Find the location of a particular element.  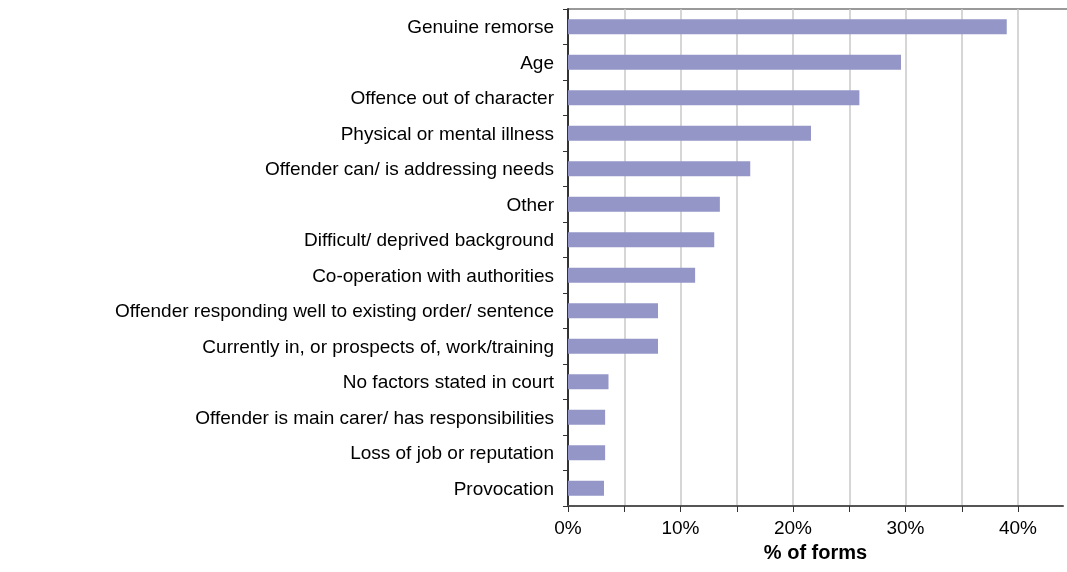

y-tick-label: Loss of job or reputation is located at coordinates (452, 453).